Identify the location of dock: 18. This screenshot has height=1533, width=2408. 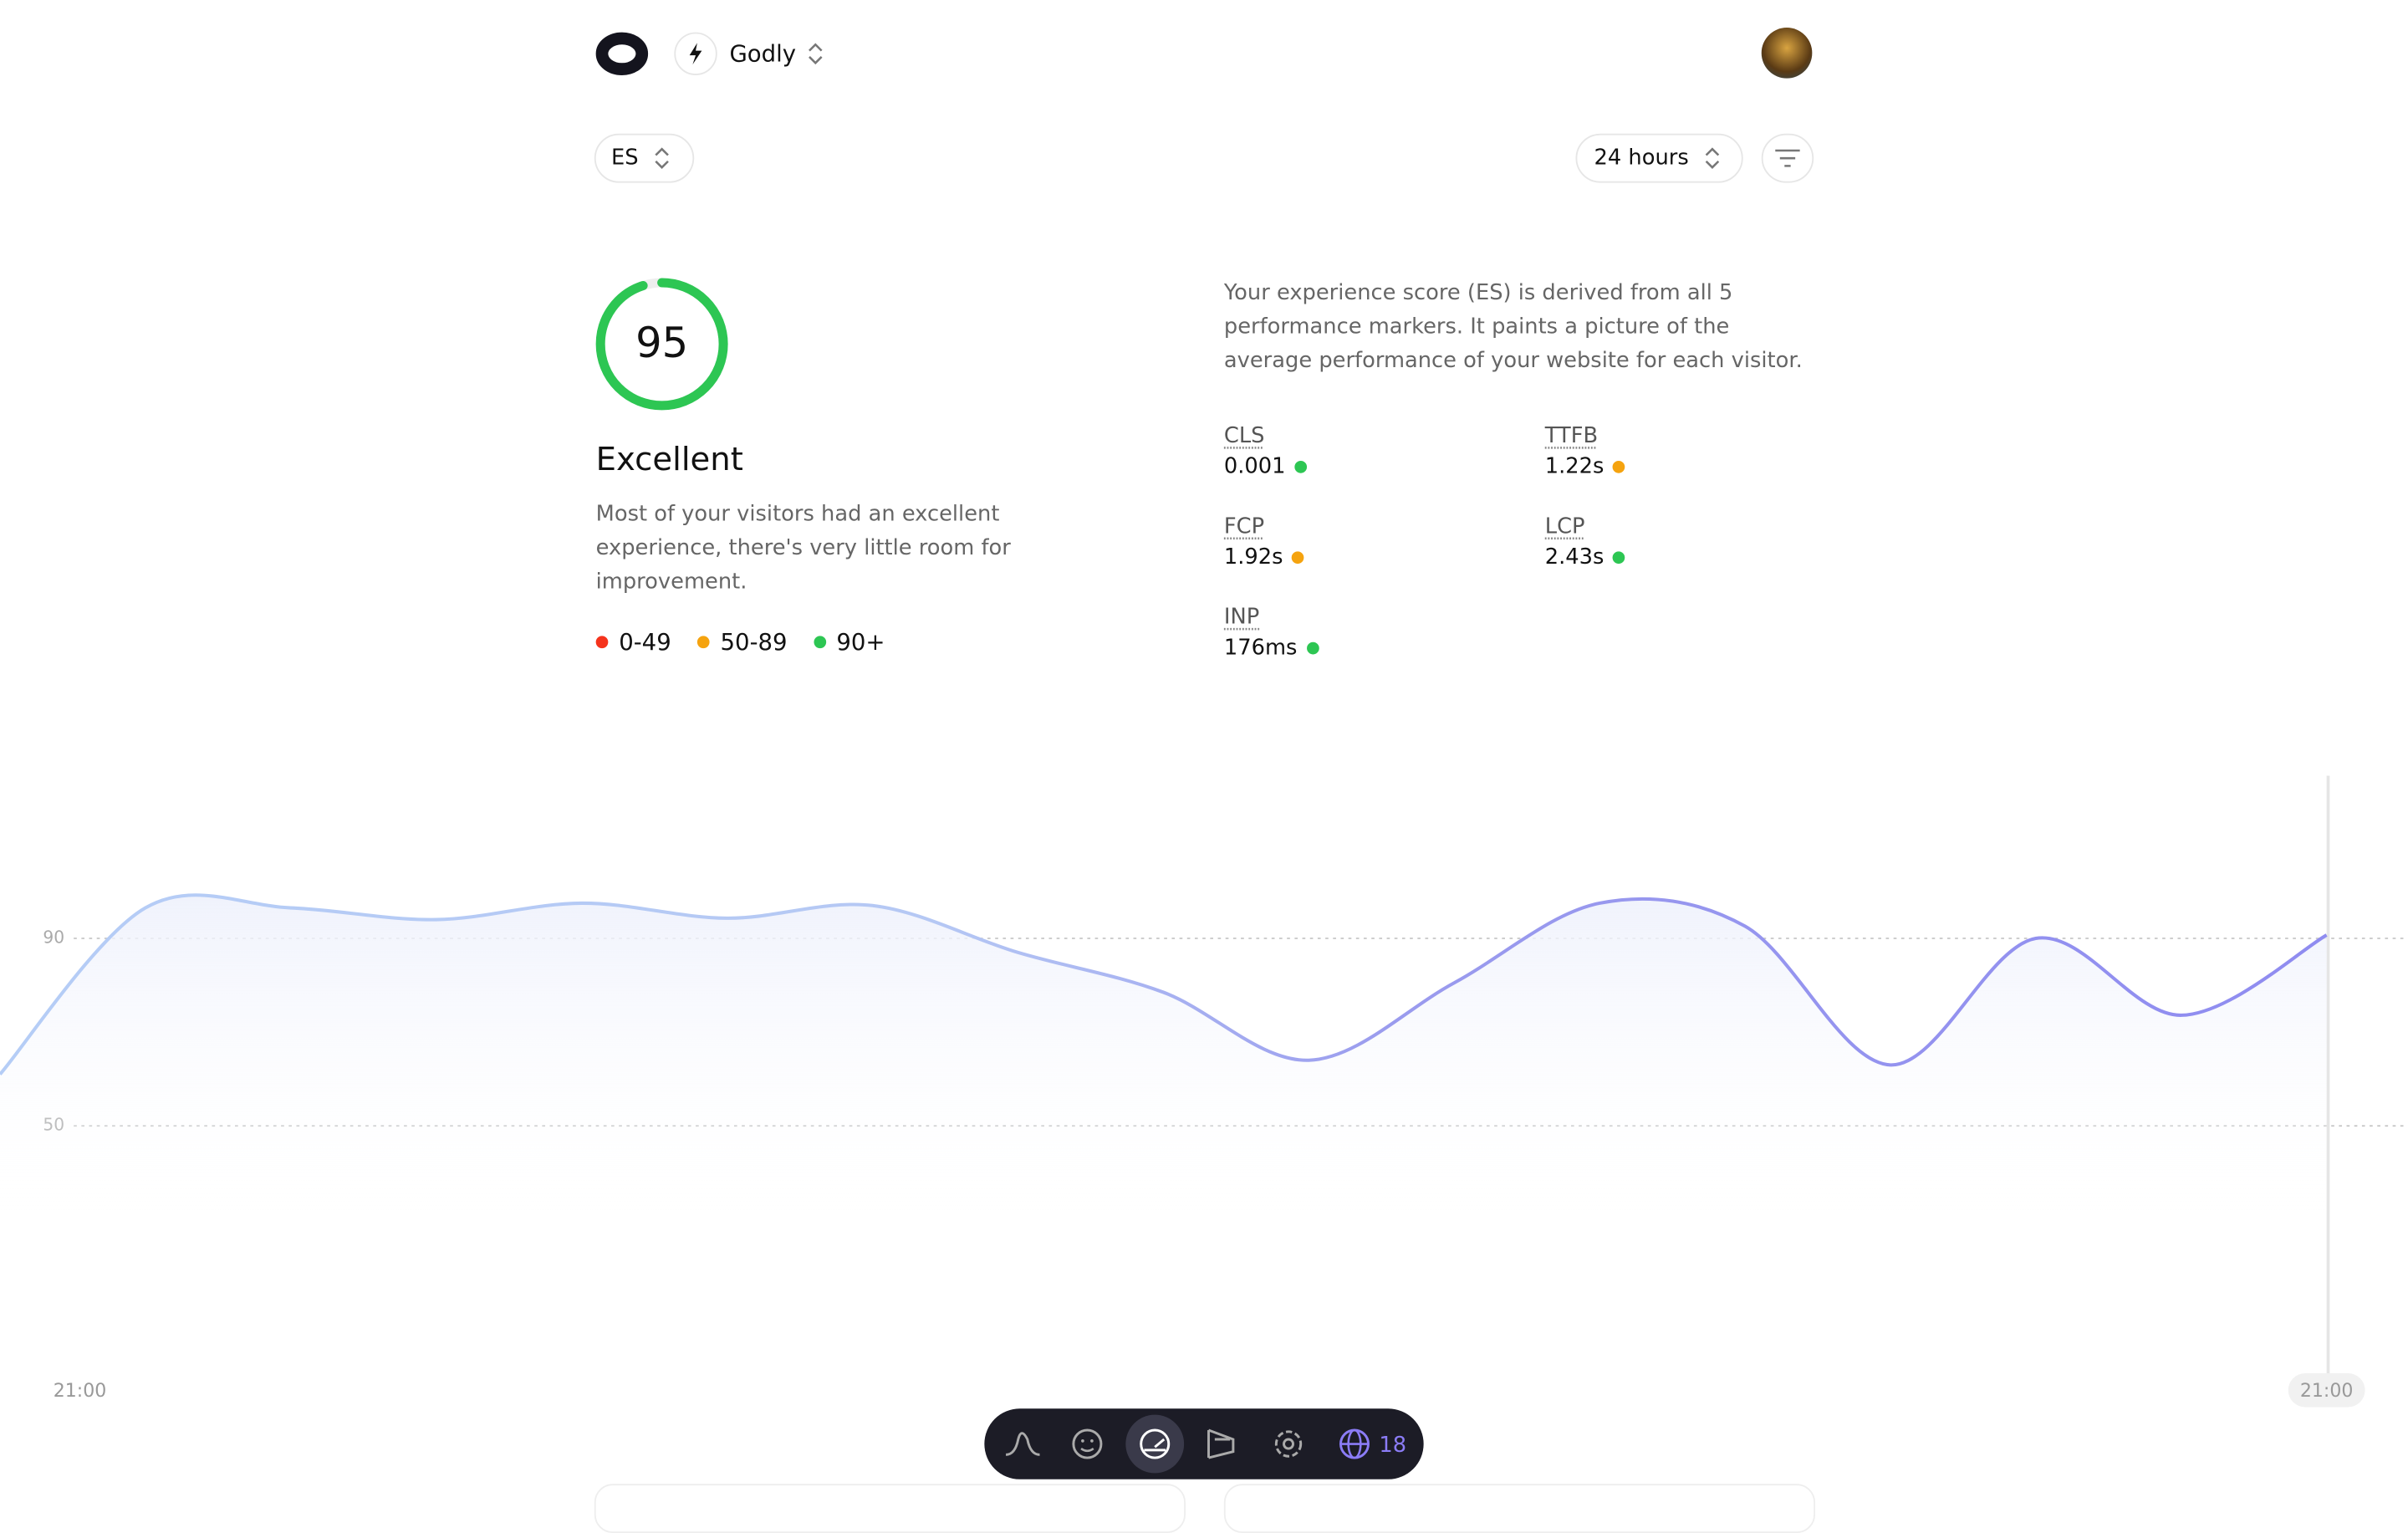
(1204, 1443).